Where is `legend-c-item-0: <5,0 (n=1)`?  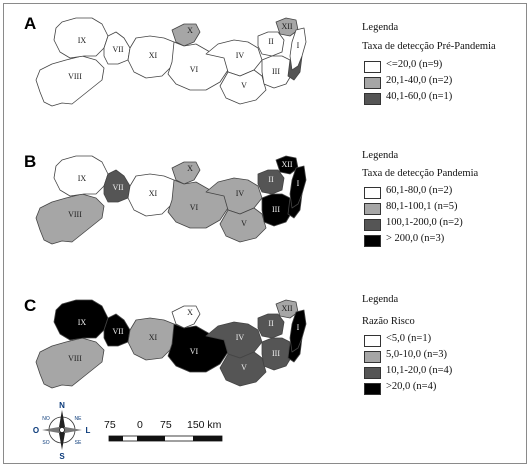 legend-c-item-0: <5,0 (n=1) is located at coordinates (409, 338).